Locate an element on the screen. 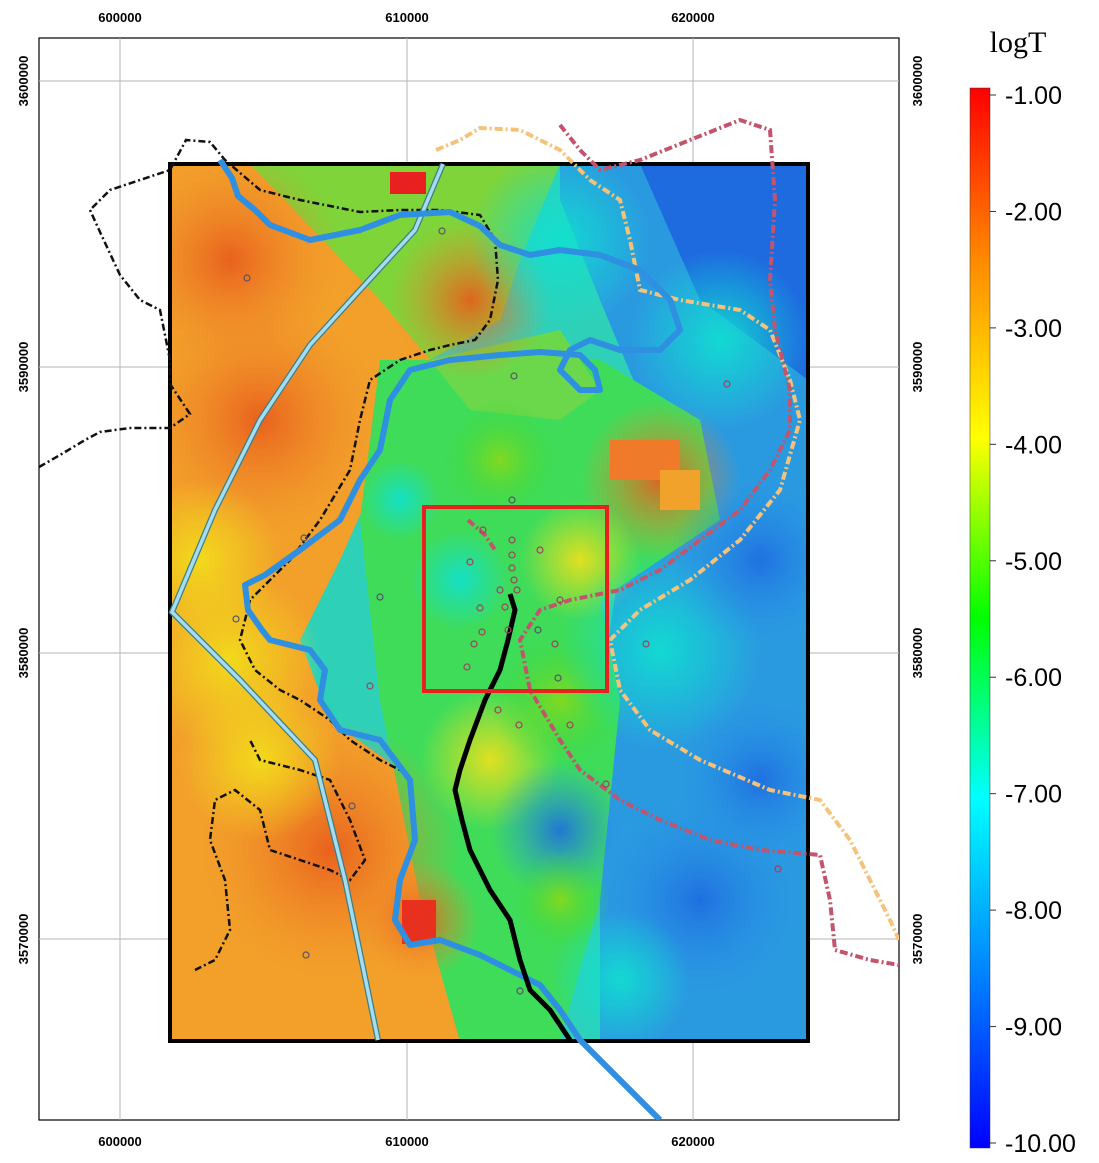 The height and width of the screenshot is (1163, 1099). x-tick-labels-top: 600000 610000 620000 is located at coordinates (406, 17).